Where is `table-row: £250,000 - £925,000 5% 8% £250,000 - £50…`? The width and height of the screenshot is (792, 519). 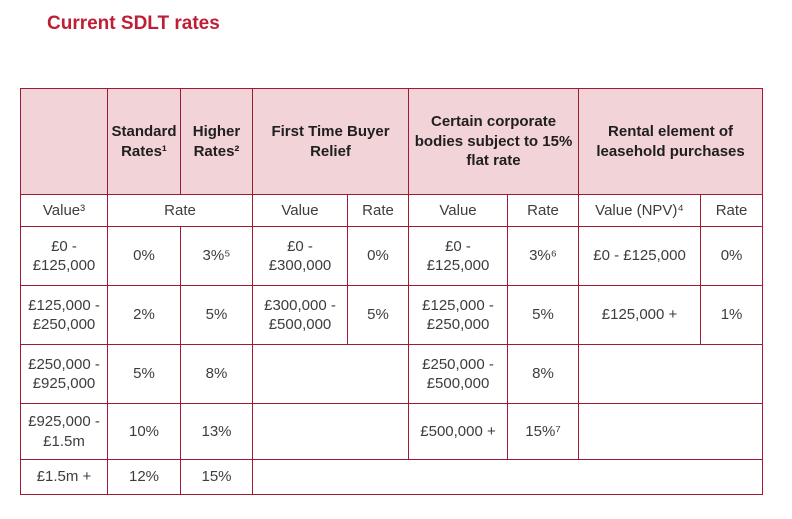 table-row: £250,000 - £925,000 5% 8% £250,000 - £50… is located at coordinates (392, 374).